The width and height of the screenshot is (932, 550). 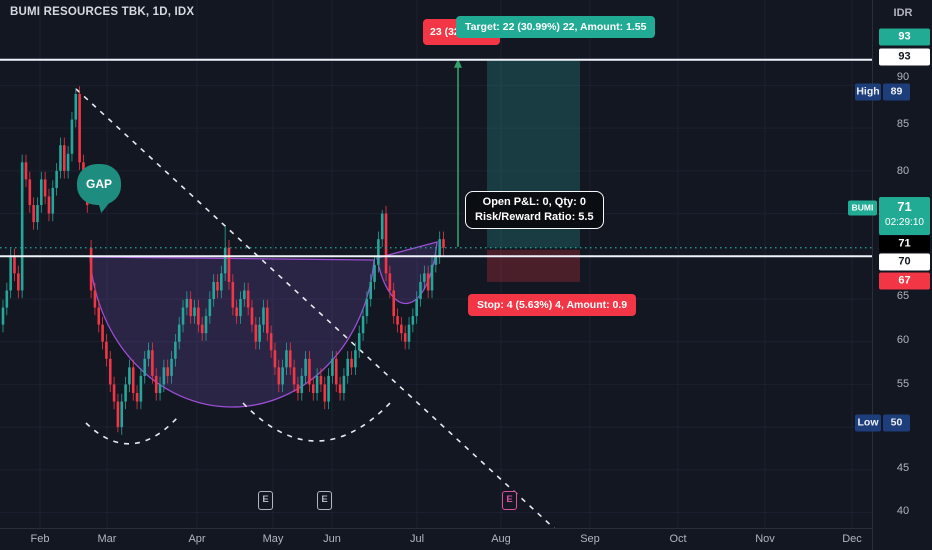 What do you see at coordinates (765, 539) in the screenshot?
I see `time-axis-label: Nov` at bounding box center [765, 539].